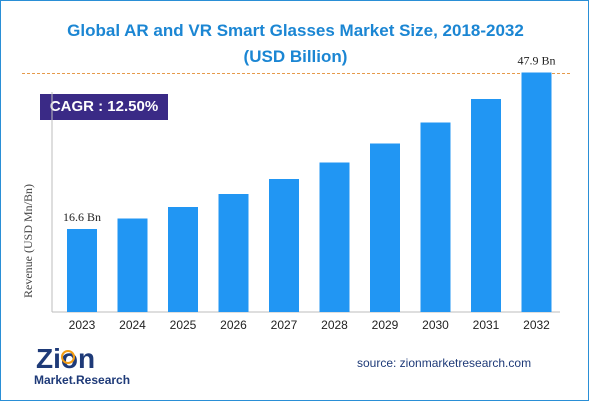  Describe the element at coordinates (536, 192) in the screenshot. I see `bar-2032` at that location.